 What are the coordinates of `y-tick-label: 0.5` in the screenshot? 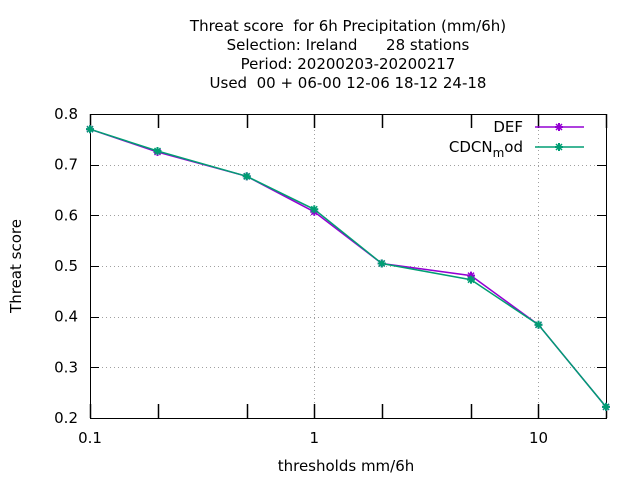 It's located at (66, 266).